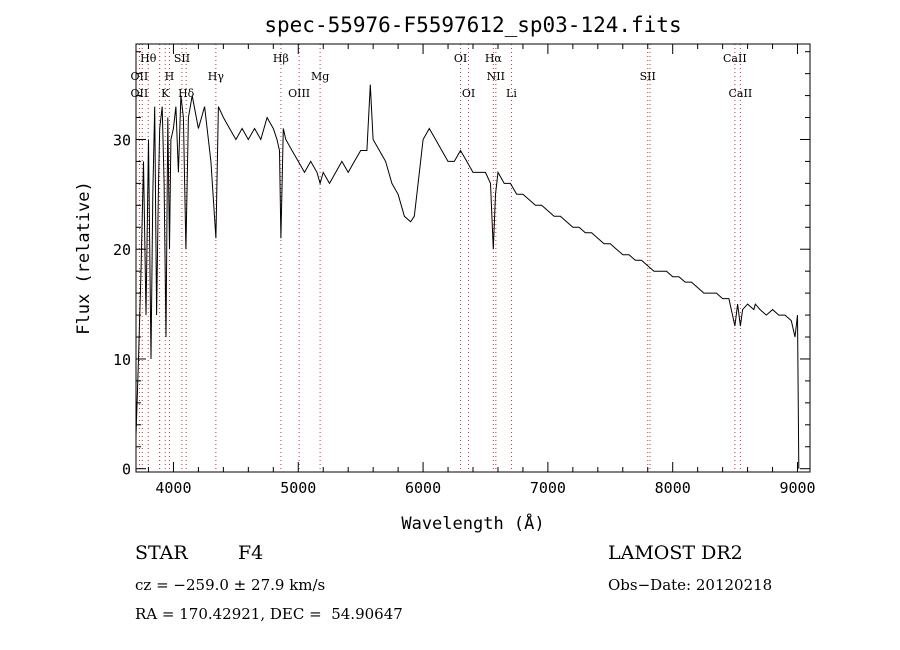  Describe the element at coordinates (122, 360) in the screenshot. I see `y-tick-label: 10` at that location.